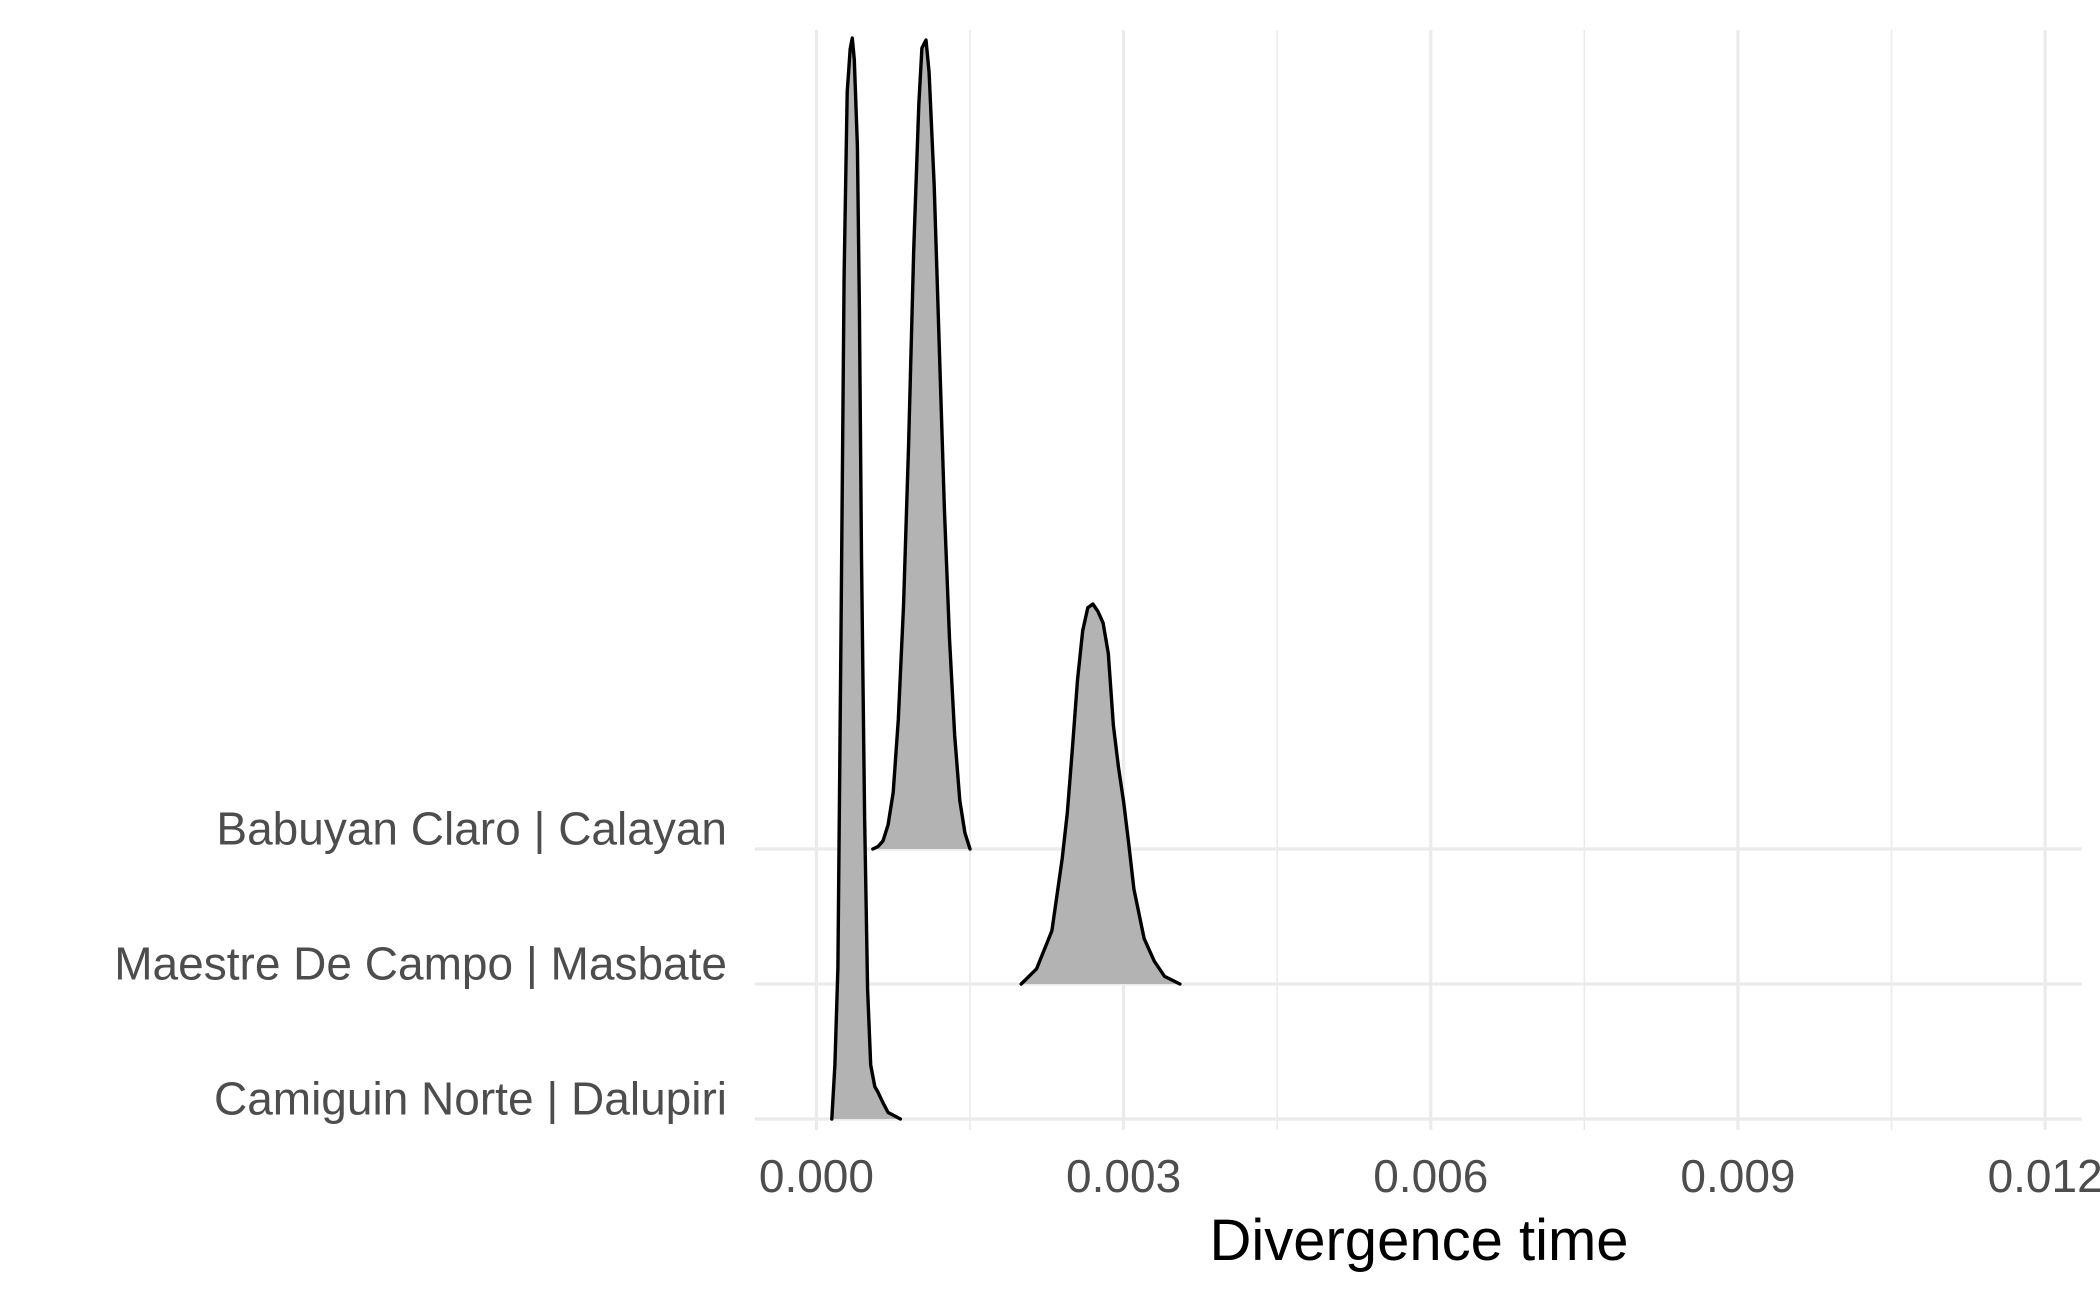 The width and height of the screenshot is (2100, 1302). I want to click on x-tick-label: 0.009, so click(1737, 1176).